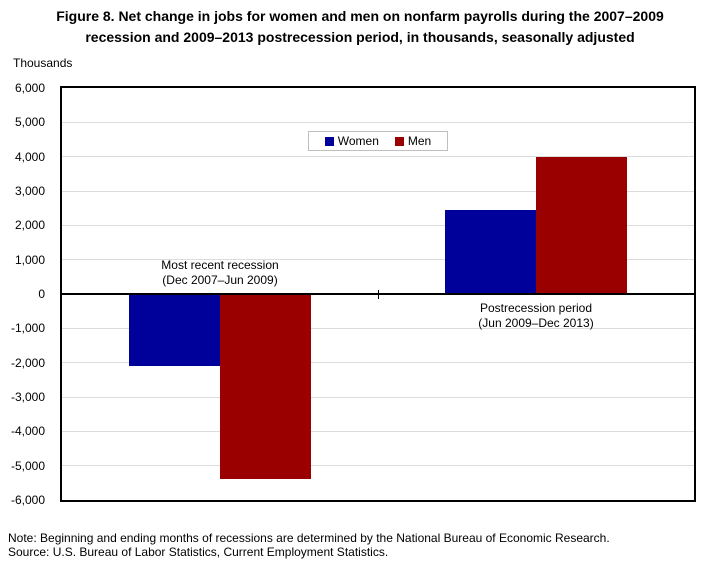  I want to click on legend-swatch-women, so click(329, 141).